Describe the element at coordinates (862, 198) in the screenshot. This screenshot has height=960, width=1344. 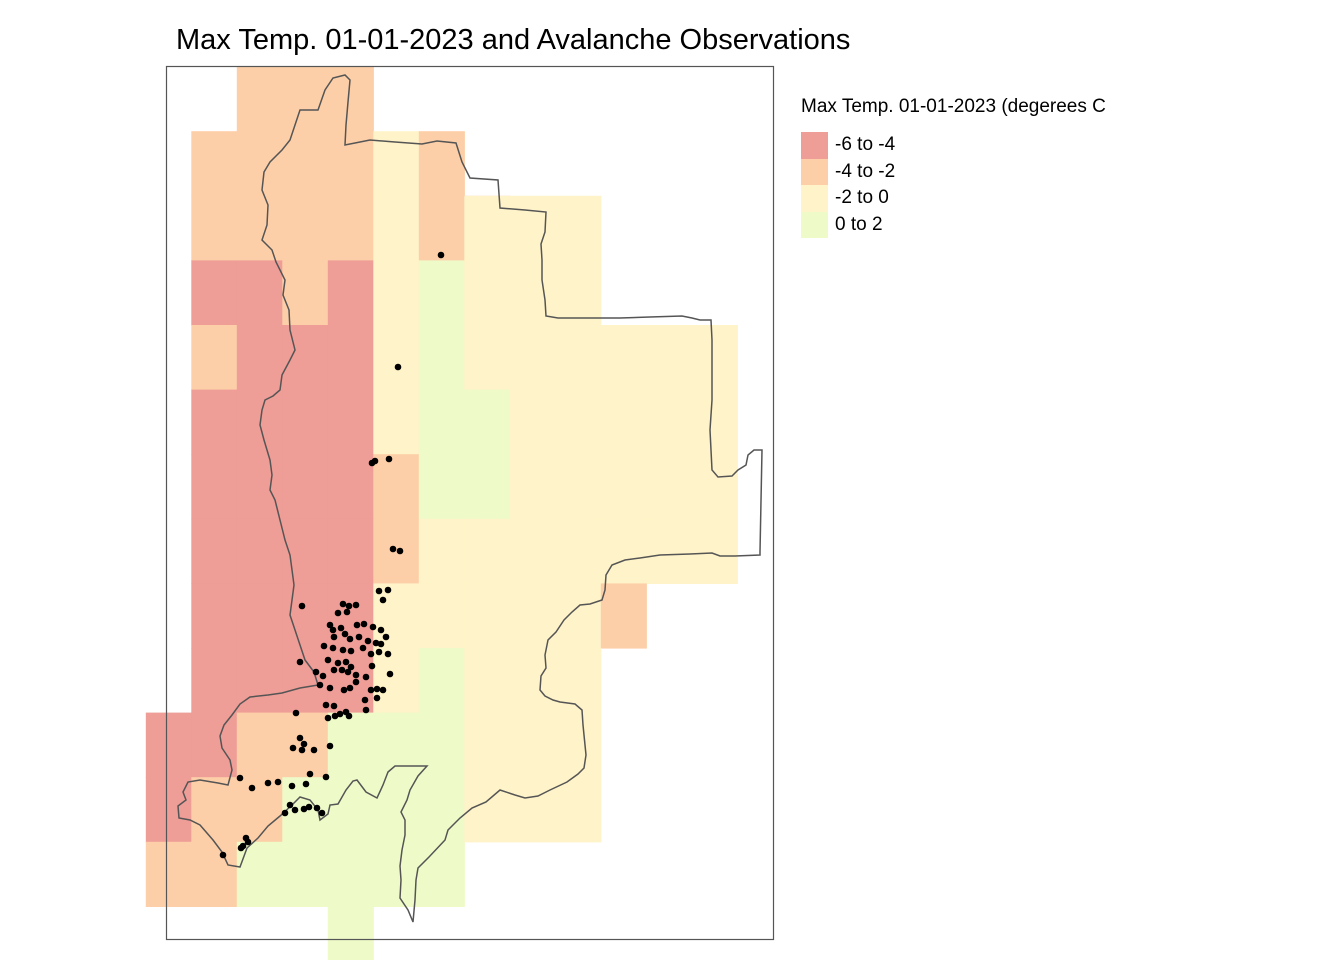
I see `legend-label: -2 to 0` at that location.